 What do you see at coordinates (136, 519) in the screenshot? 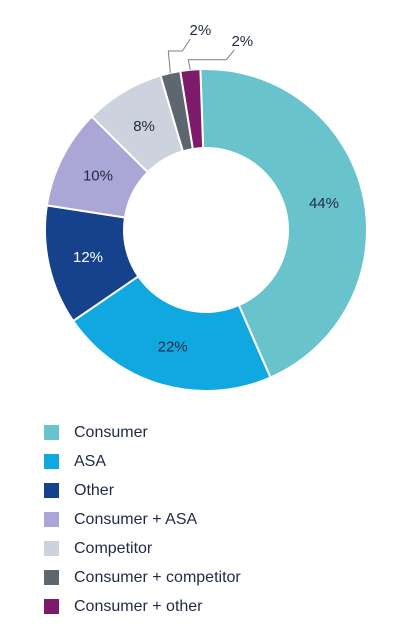
I see `legend-label: Consumer + ASA` at bounding box center [136, 519].